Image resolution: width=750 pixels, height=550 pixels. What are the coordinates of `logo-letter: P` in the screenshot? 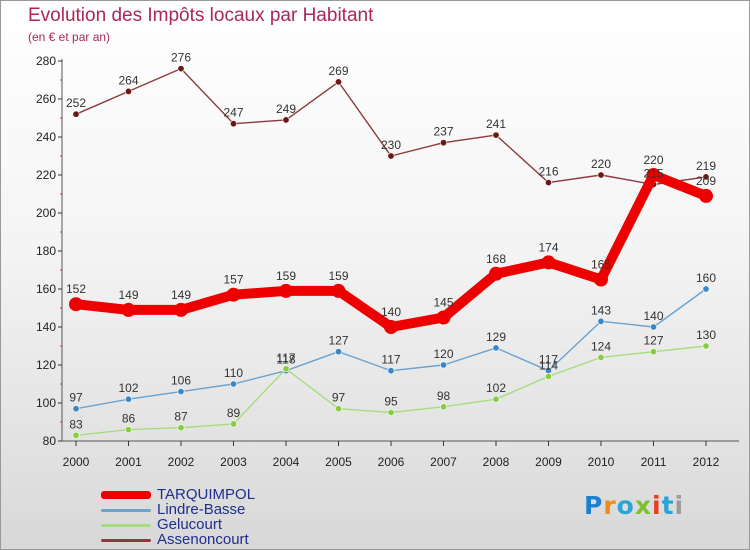 It's located at (594, 505).